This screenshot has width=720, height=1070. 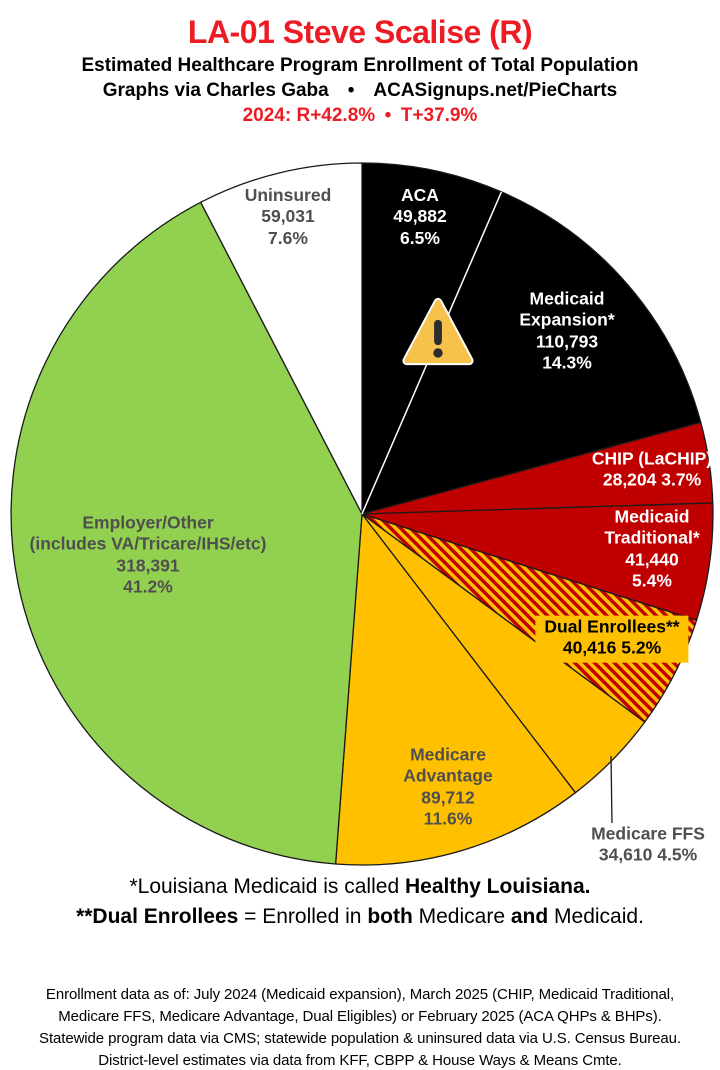 What do you see at coordinates (448, 797) in the screenshot?
I see `slice-label-line: 89,712` at bounding box center [448, 797].